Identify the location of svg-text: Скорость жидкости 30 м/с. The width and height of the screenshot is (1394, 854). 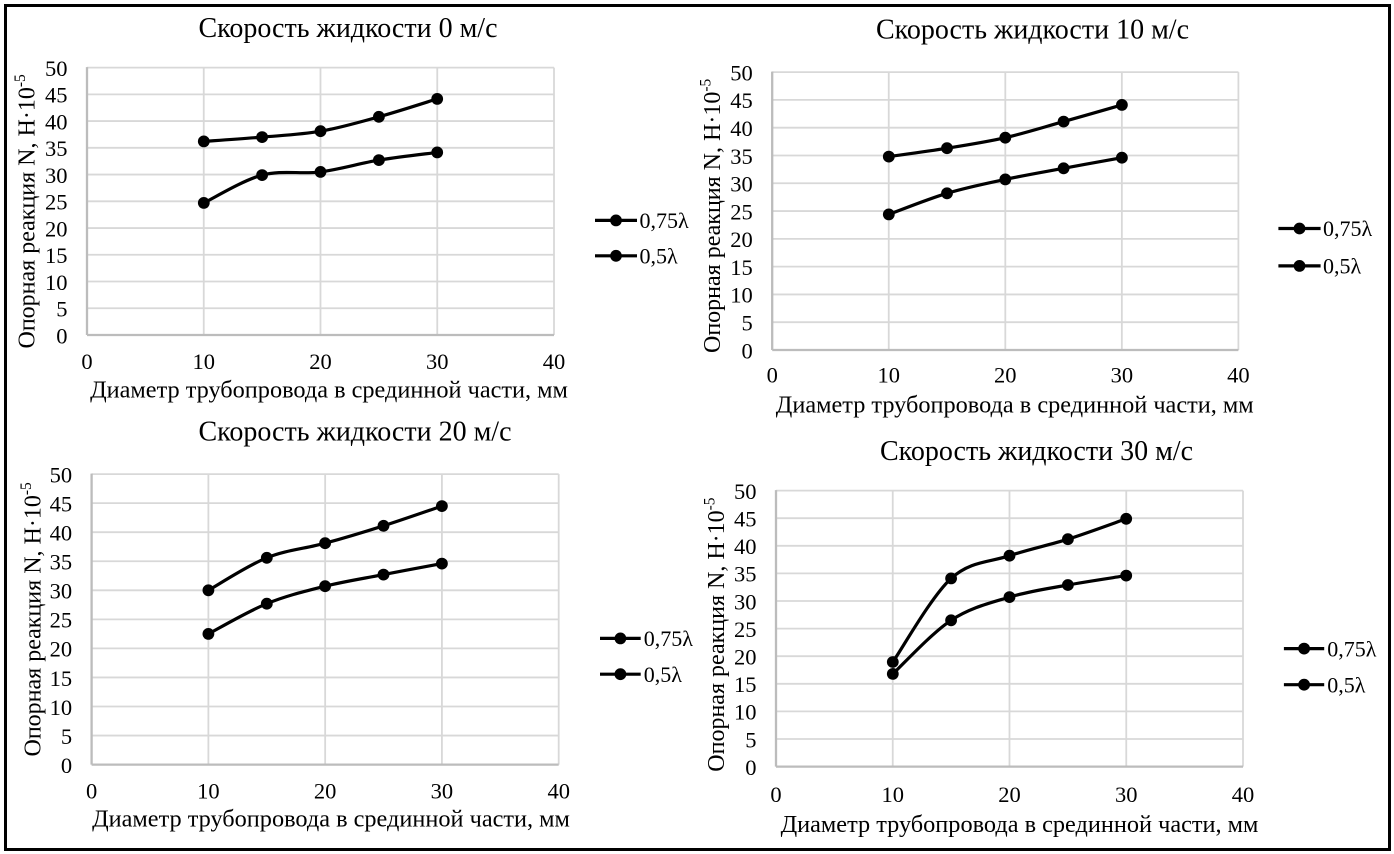
(1036, 451).